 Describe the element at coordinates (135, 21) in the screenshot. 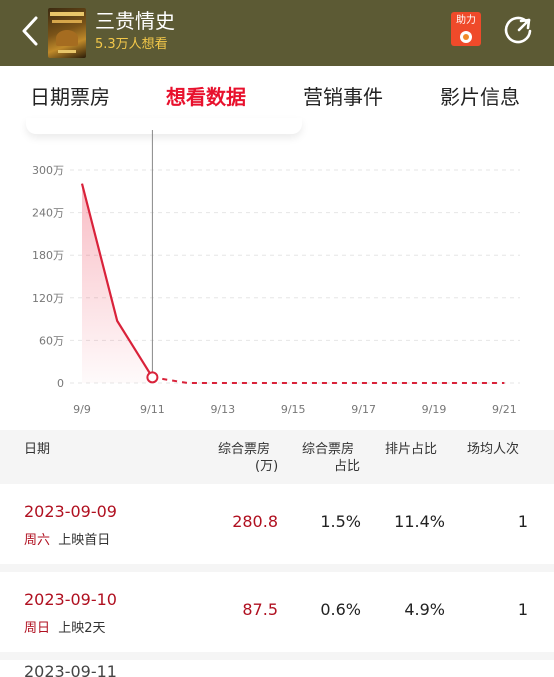

I see `movie-title: 三贵情史` at that location.